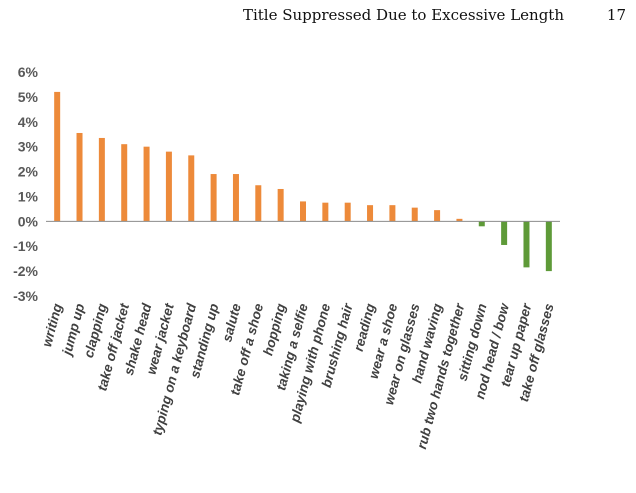  Describe the element at coordinates (25, 246) in the screenshot. I see `y-tick-label: -1%` at that location.